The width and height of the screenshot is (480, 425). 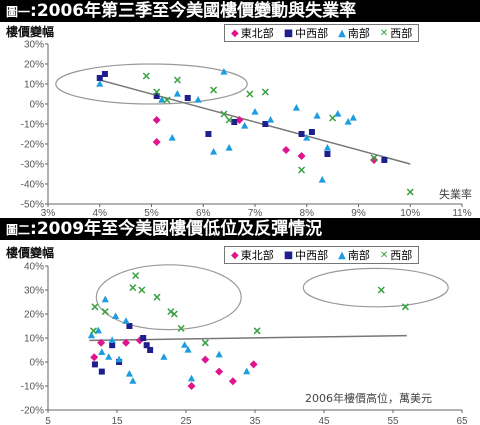 I want to click on legend-item-west: ✕ 西部, so click(x=396, y=255).